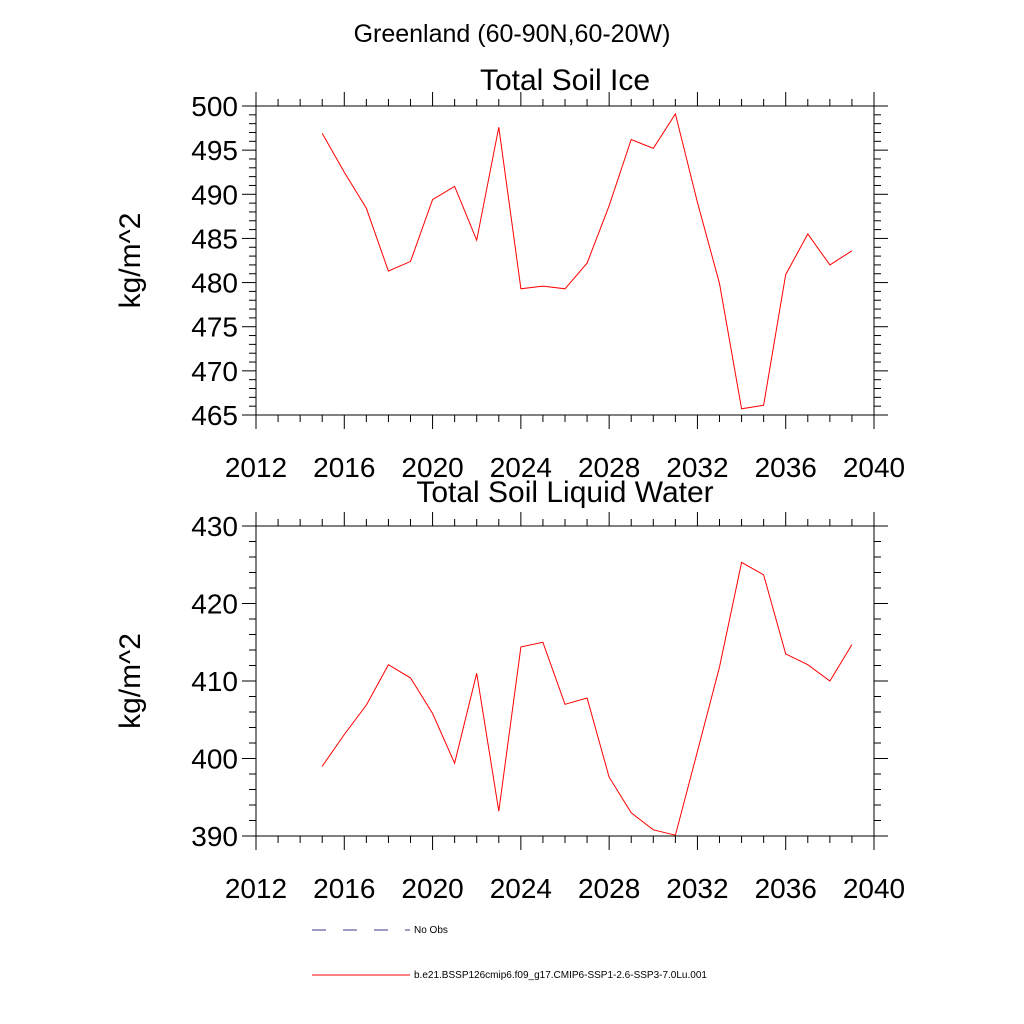 The height and width of the screenshot is (1024, 1024). I want to click on series-line, so click(587, 698).